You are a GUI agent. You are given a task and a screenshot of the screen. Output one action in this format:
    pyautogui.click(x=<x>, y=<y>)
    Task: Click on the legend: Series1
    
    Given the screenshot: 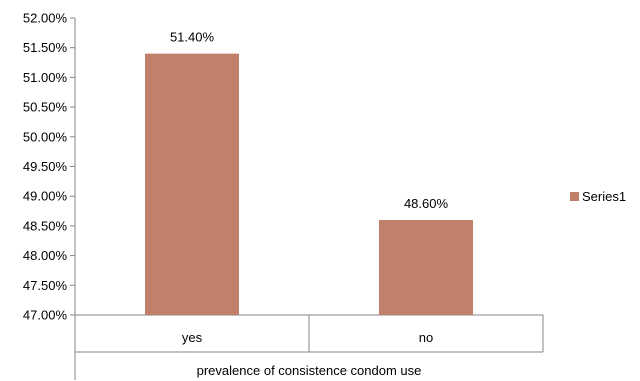 What is the action you would take?
    pyautogui.click(x=598, y=196)
    